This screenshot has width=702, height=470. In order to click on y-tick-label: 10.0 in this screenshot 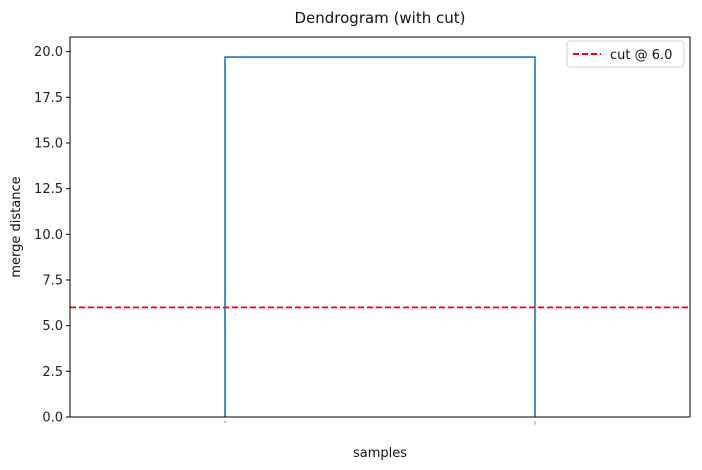, I will do `click(48, 235)`.